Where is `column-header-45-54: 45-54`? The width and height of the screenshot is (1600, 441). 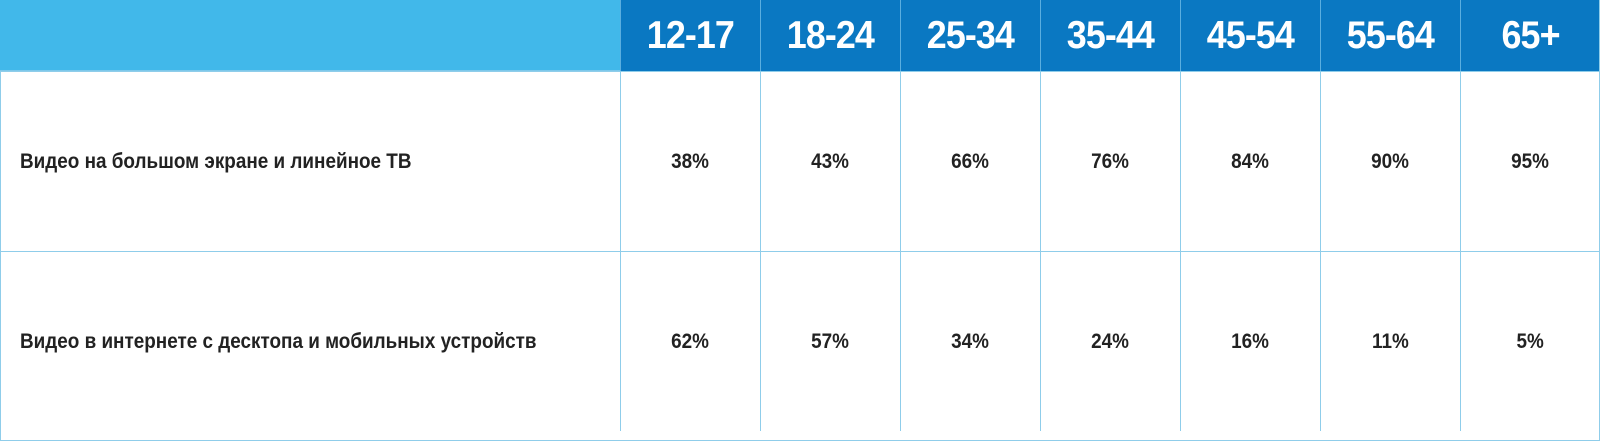 column-header-45-54: 45-54 is located at coordinates (1250, 35).